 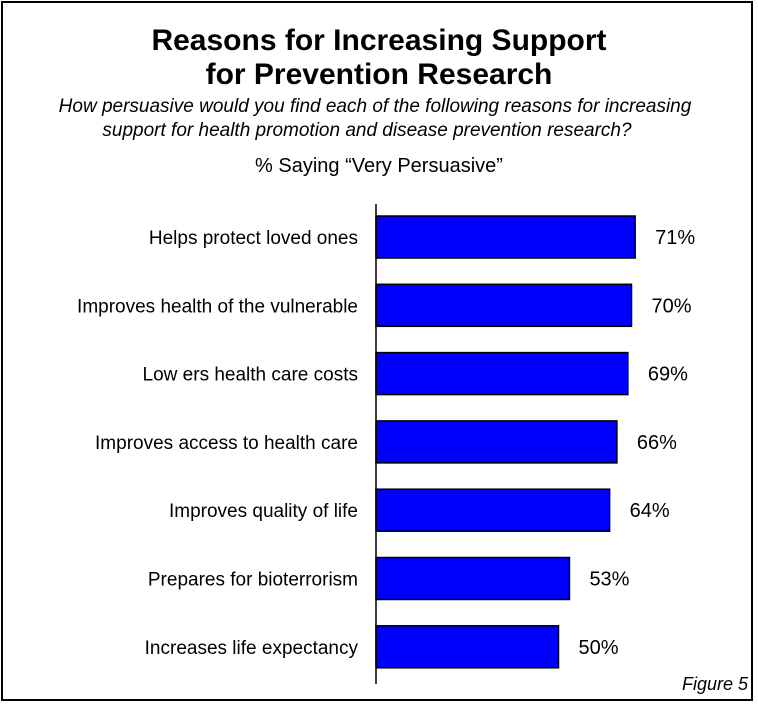 What do you see at coordinates (379, 166) in the screenshot?
I see `measure-label: % Saying “Very Persuasive”` at bounding box center [379, 166].